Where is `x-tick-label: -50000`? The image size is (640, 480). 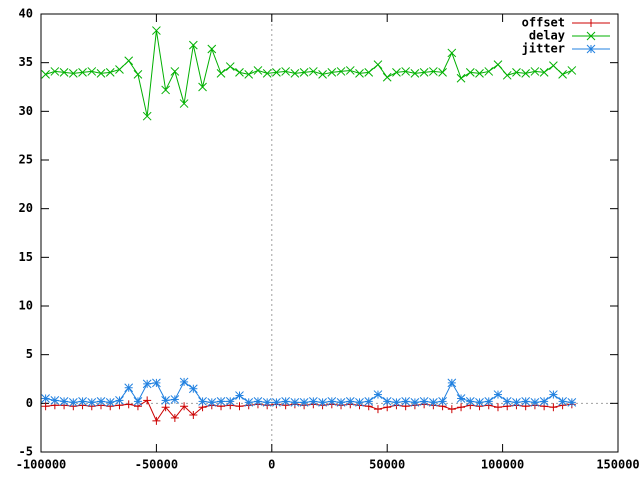
x-tick-label: -50000 is located at coordinates (156, 465).